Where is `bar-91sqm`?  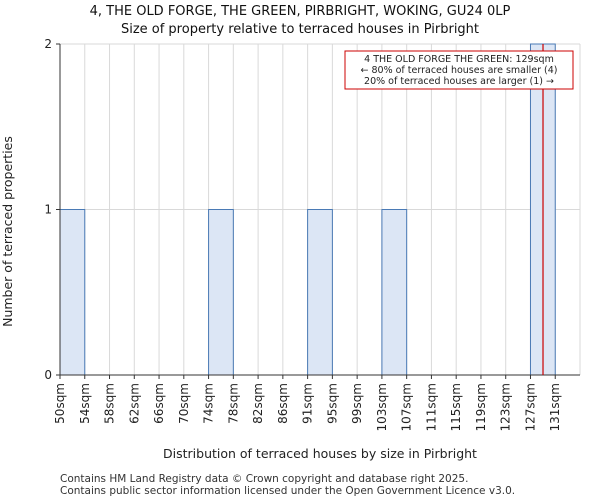
bar-91sqm is located at coordinates (320, 292).